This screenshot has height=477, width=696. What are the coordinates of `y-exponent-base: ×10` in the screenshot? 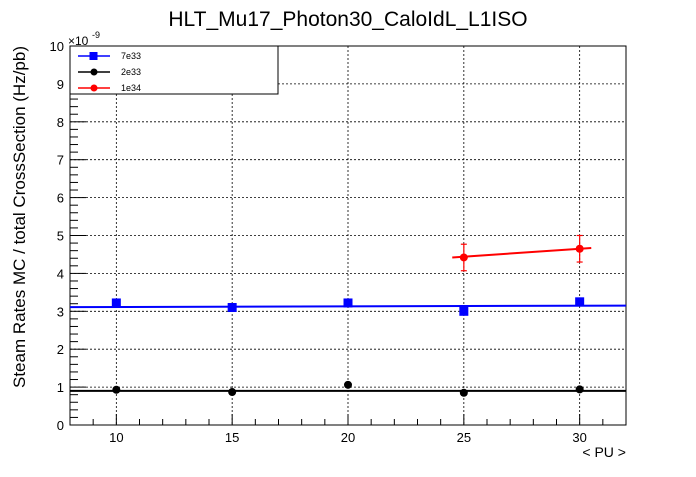 It's located at (78, 41).